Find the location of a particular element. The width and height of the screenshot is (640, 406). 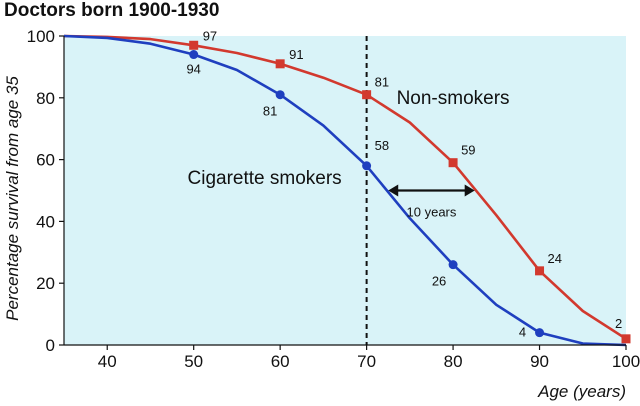

data-label-cigarette-smokers-50: 94 is located at coordinates (193, 69).